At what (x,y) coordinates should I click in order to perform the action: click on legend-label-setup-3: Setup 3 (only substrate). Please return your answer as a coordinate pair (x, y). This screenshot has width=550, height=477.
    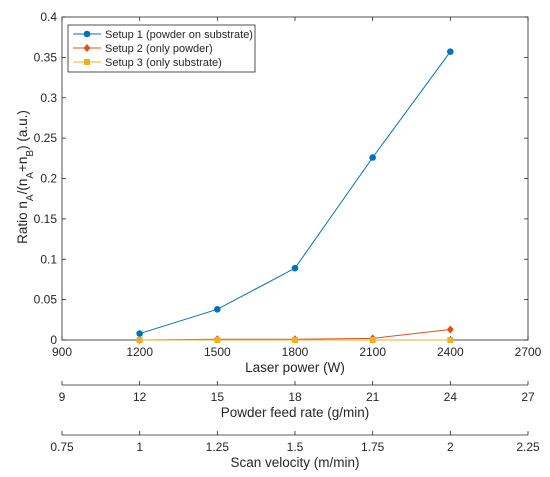
    Looking at the image, I should click on (163, 63).